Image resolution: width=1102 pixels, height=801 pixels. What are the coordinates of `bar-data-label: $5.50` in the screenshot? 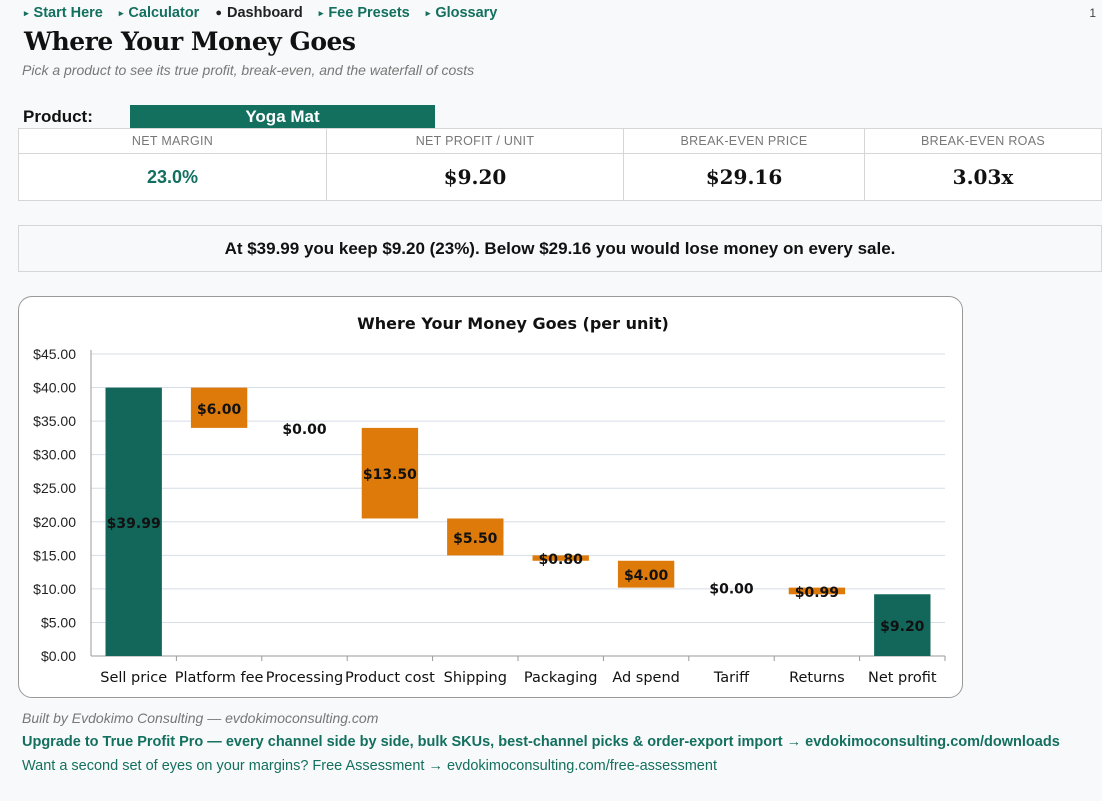 It's located at (475, 539).